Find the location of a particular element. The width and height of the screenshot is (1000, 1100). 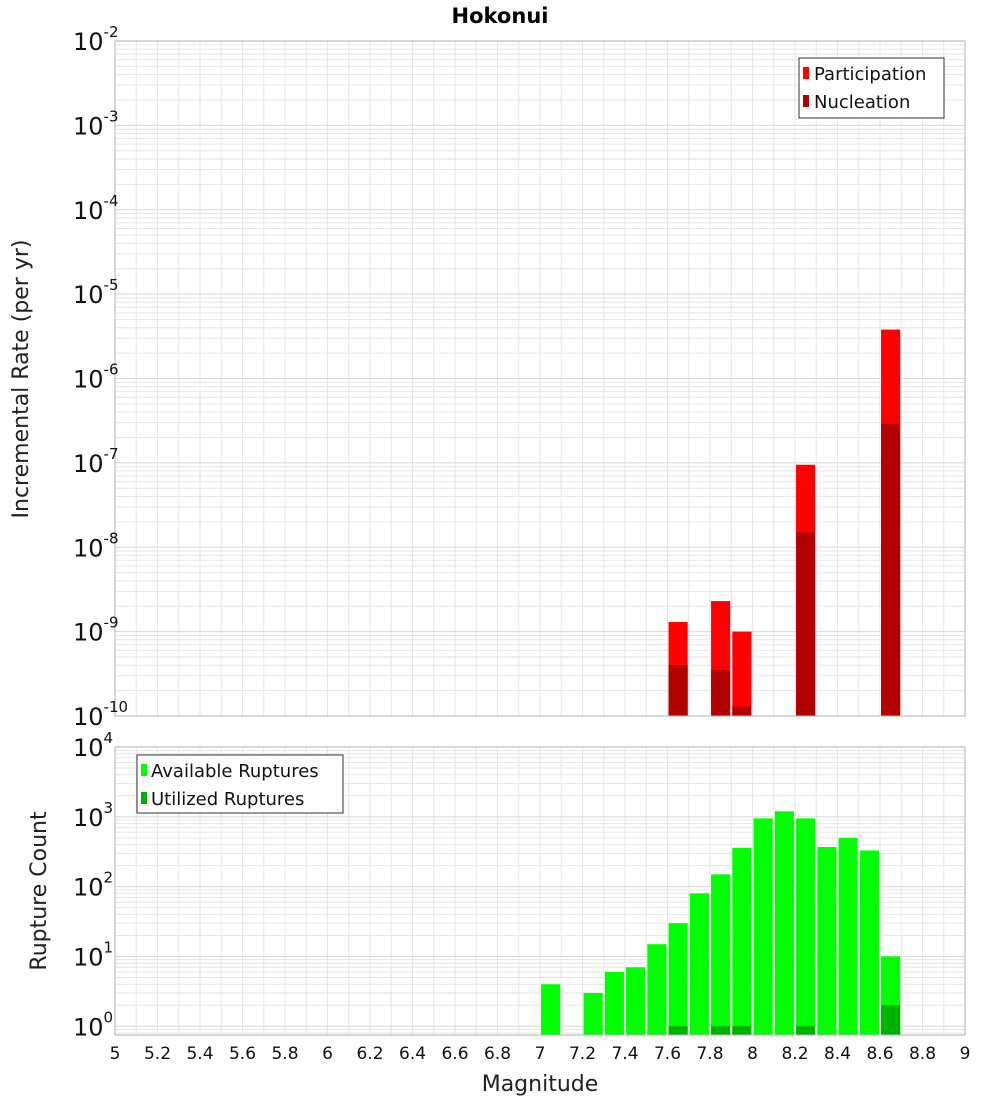

x-tick-label: 6 is located at coordinates (327, 1054).